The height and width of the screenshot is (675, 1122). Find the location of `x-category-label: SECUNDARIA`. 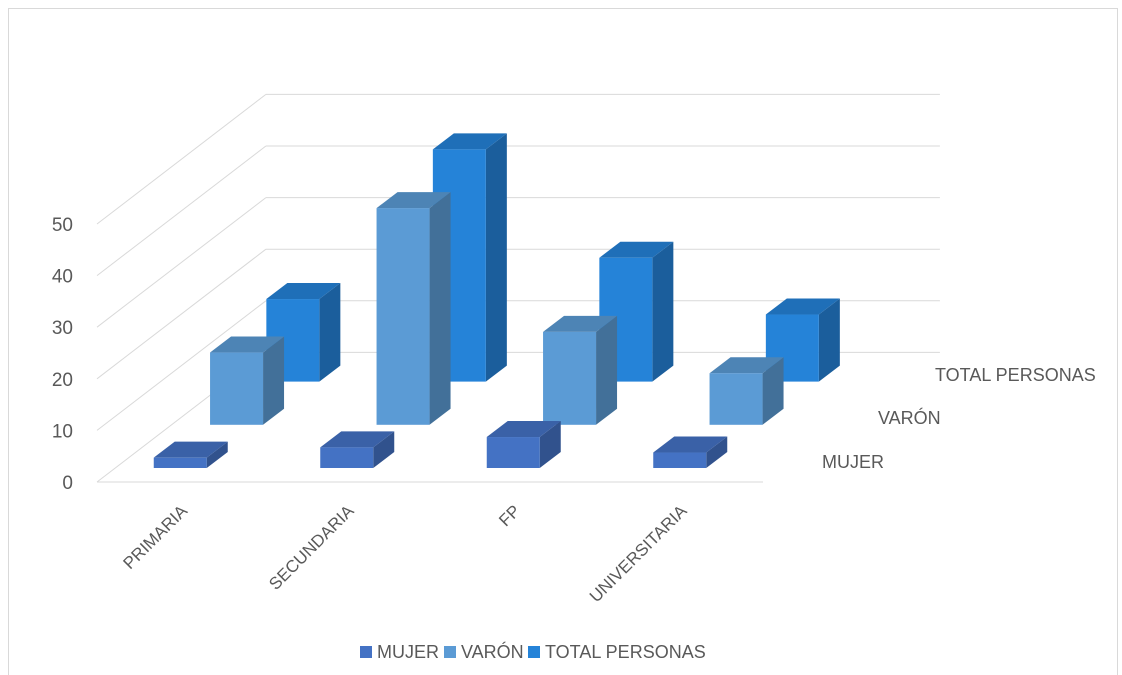

x-category-label: SECUNDARIA is located at coordinates (311, 547).